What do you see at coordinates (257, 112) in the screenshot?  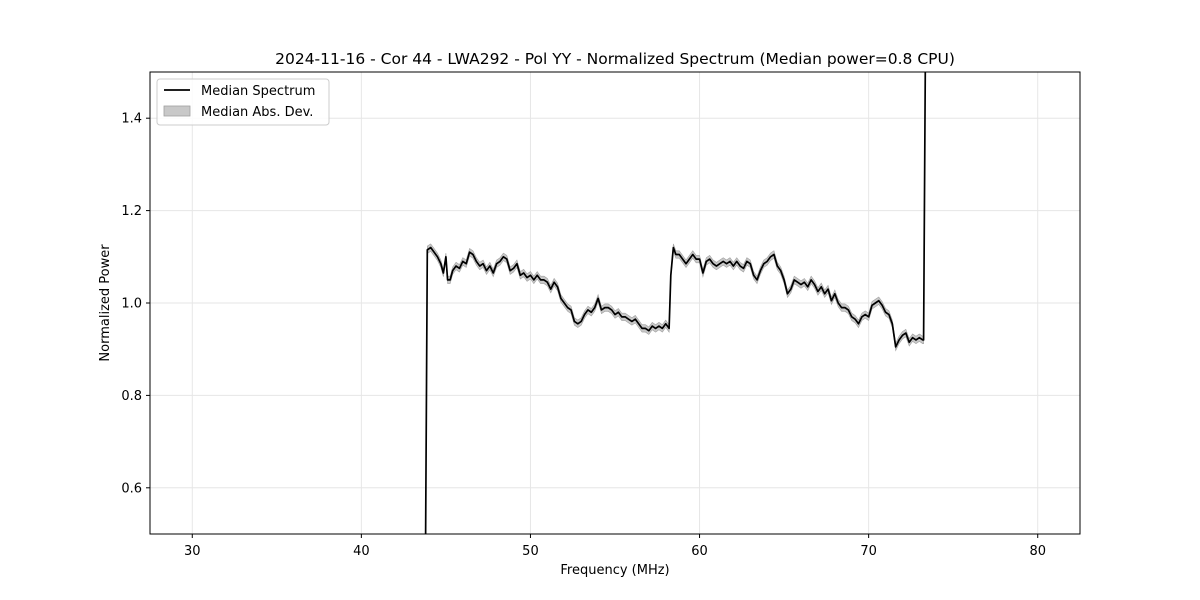 I see `legend-label-median-abs-dev: Median Abs. Dev.` at bounding box center [257, 112].